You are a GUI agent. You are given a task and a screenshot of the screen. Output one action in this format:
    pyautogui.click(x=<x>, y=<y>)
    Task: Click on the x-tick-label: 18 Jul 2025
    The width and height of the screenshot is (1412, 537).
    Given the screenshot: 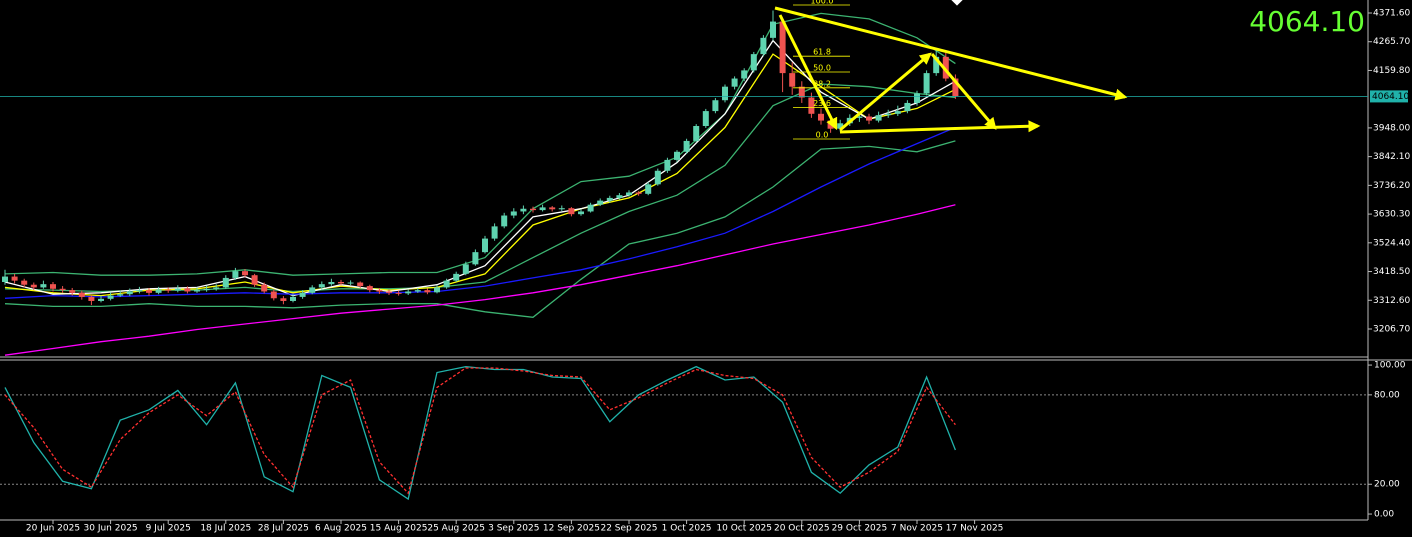 What is the action you would take?
    pyautogui.click(x=225, y=529)
    